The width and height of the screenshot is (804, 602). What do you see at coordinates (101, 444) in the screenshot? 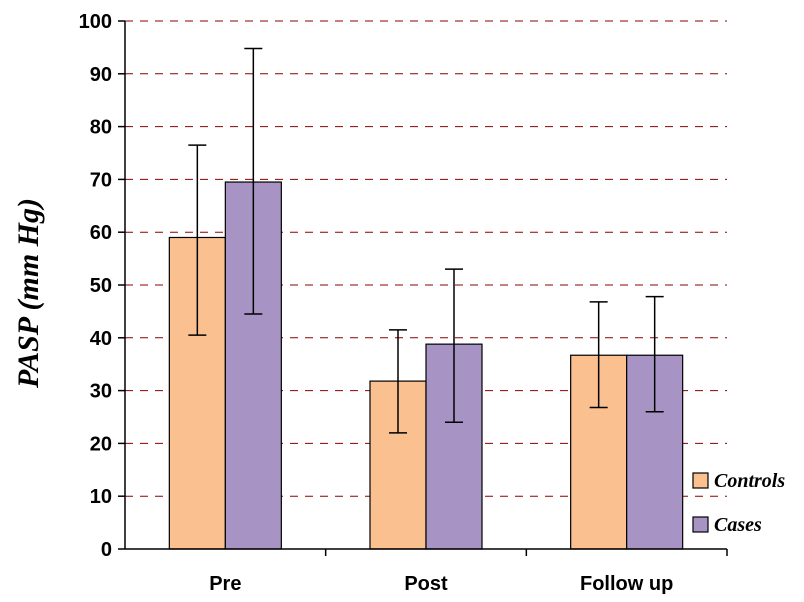
I see `y-tick-label: 20` at bounding box center [101, 444].